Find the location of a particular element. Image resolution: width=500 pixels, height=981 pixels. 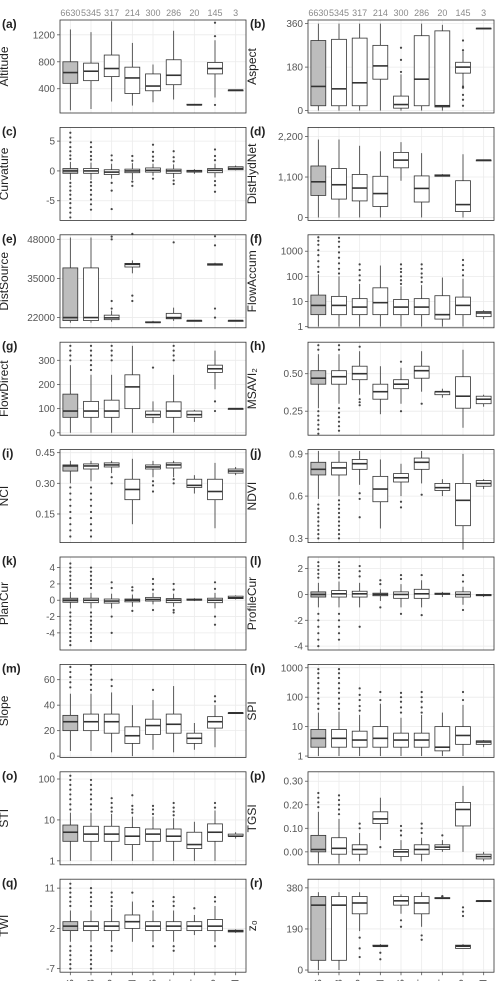

y-tick-label: 0.15 is located at coordinates (46, 514).